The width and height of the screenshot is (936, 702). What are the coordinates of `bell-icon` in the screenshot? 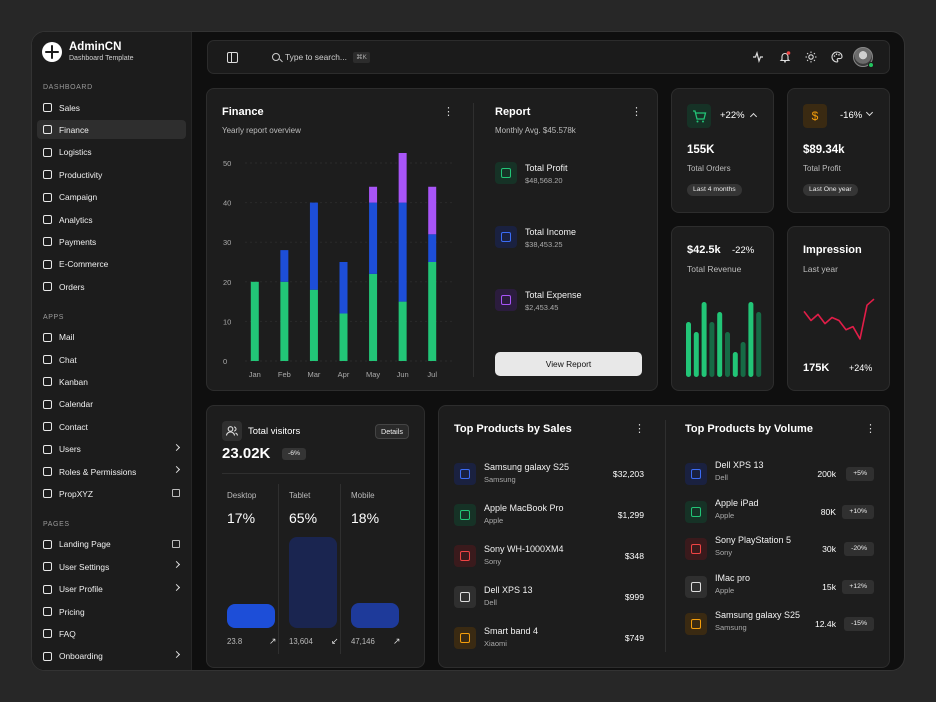 It's located at (785, 57).